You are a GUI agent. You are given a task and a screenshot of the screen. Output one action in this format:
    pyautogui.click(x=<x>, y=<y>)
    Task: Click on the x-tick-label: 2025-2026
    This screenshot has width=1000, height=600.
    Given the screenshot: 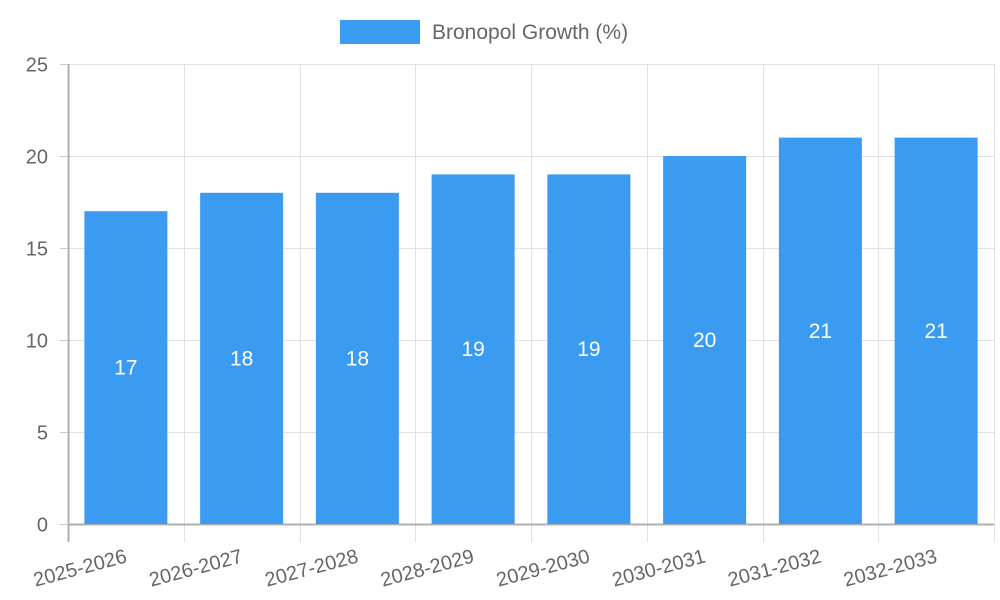 What is the action you would take?
    pyautogui.click(x=80, y=569)
    